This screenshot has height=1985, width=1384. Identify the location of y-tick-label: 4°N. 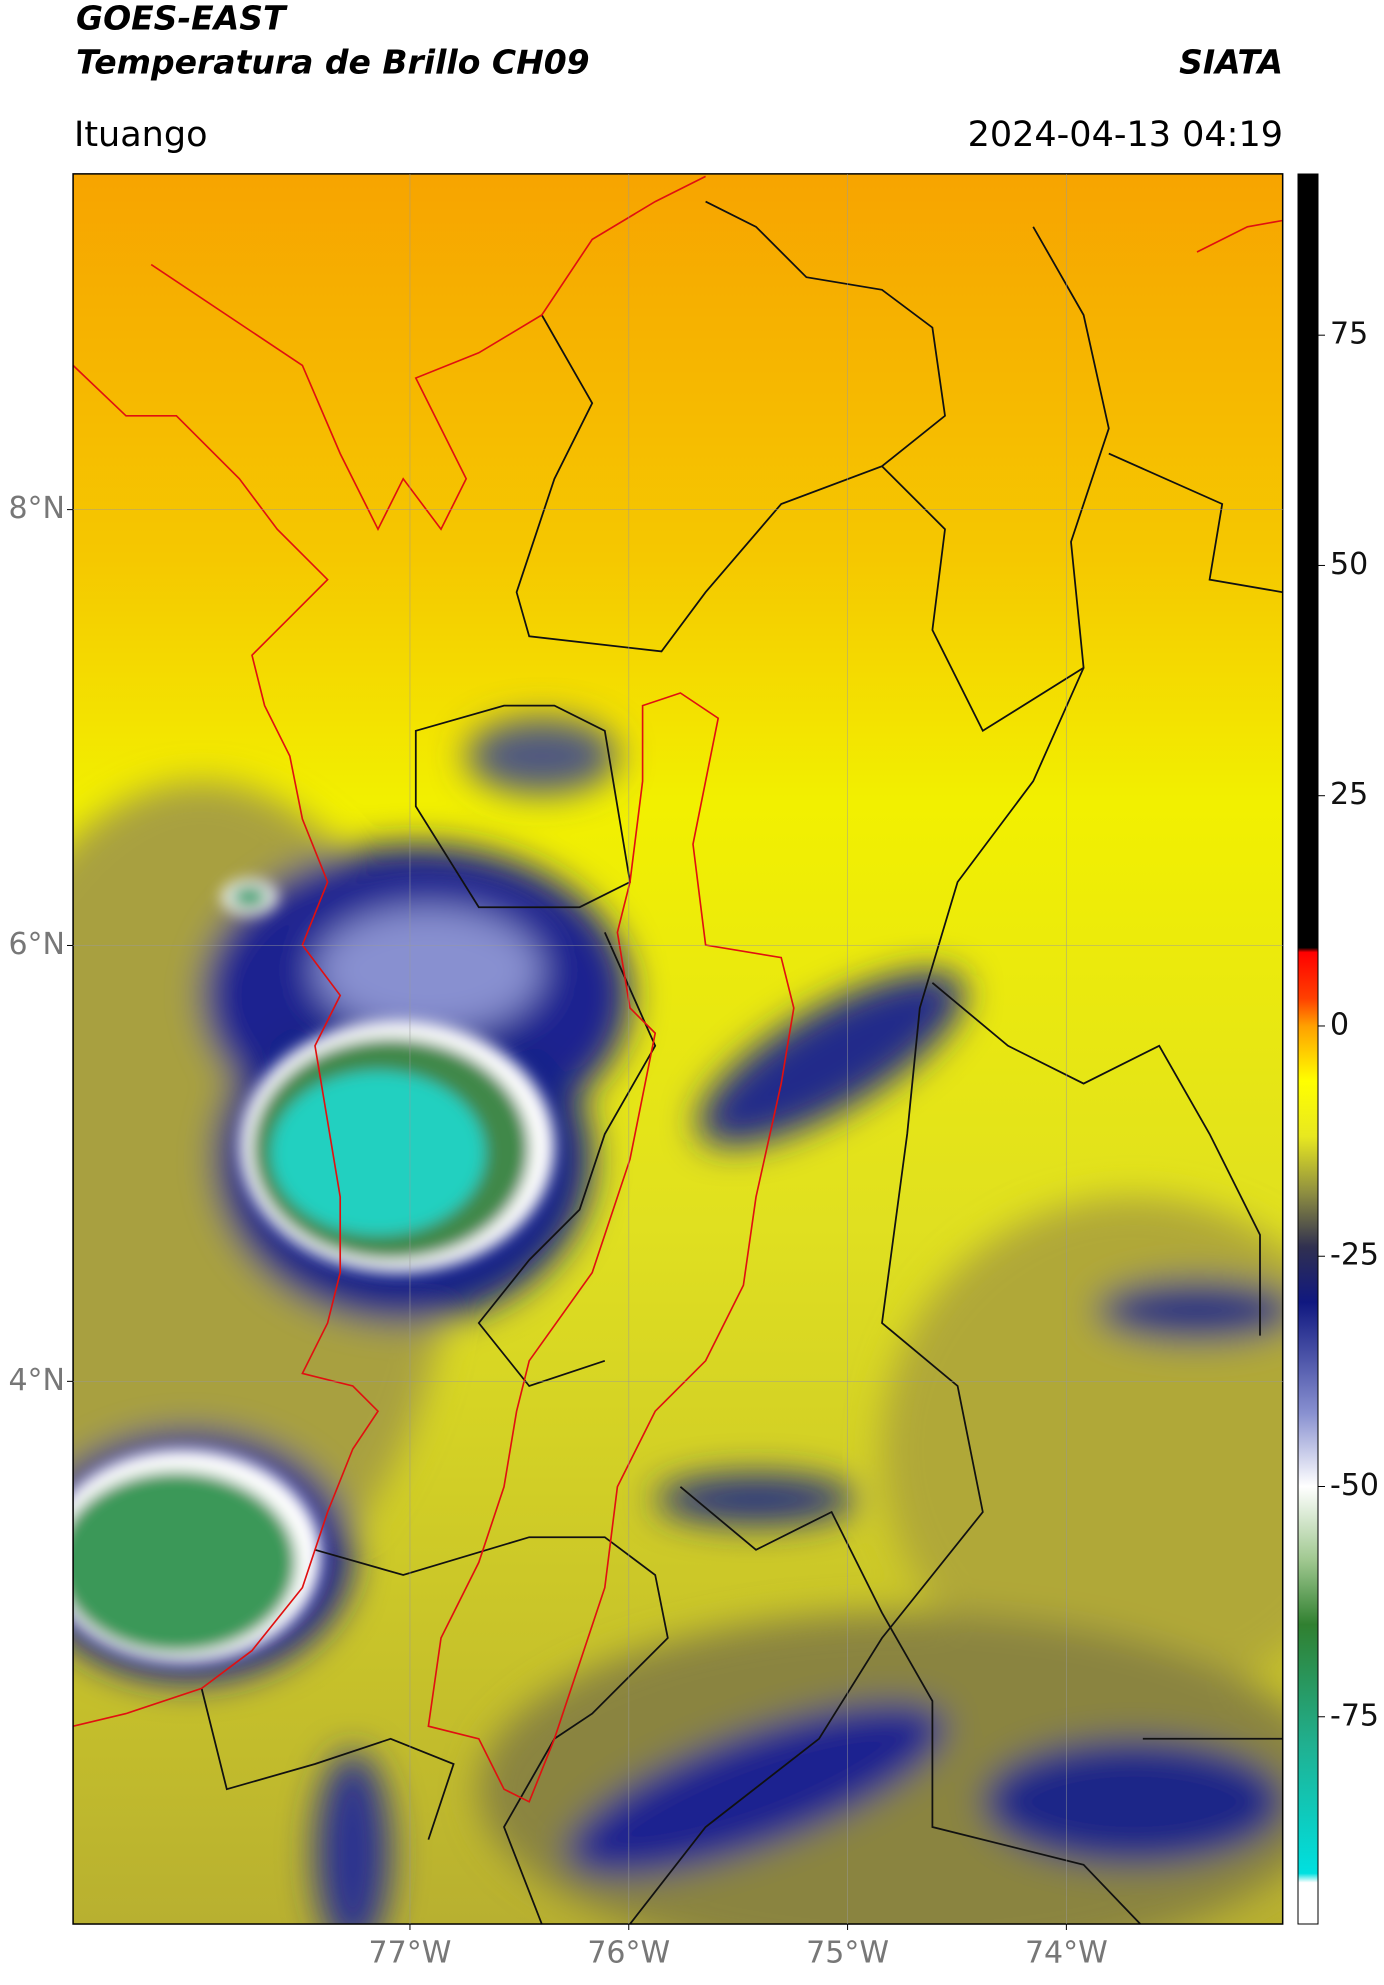
(36, 1380).